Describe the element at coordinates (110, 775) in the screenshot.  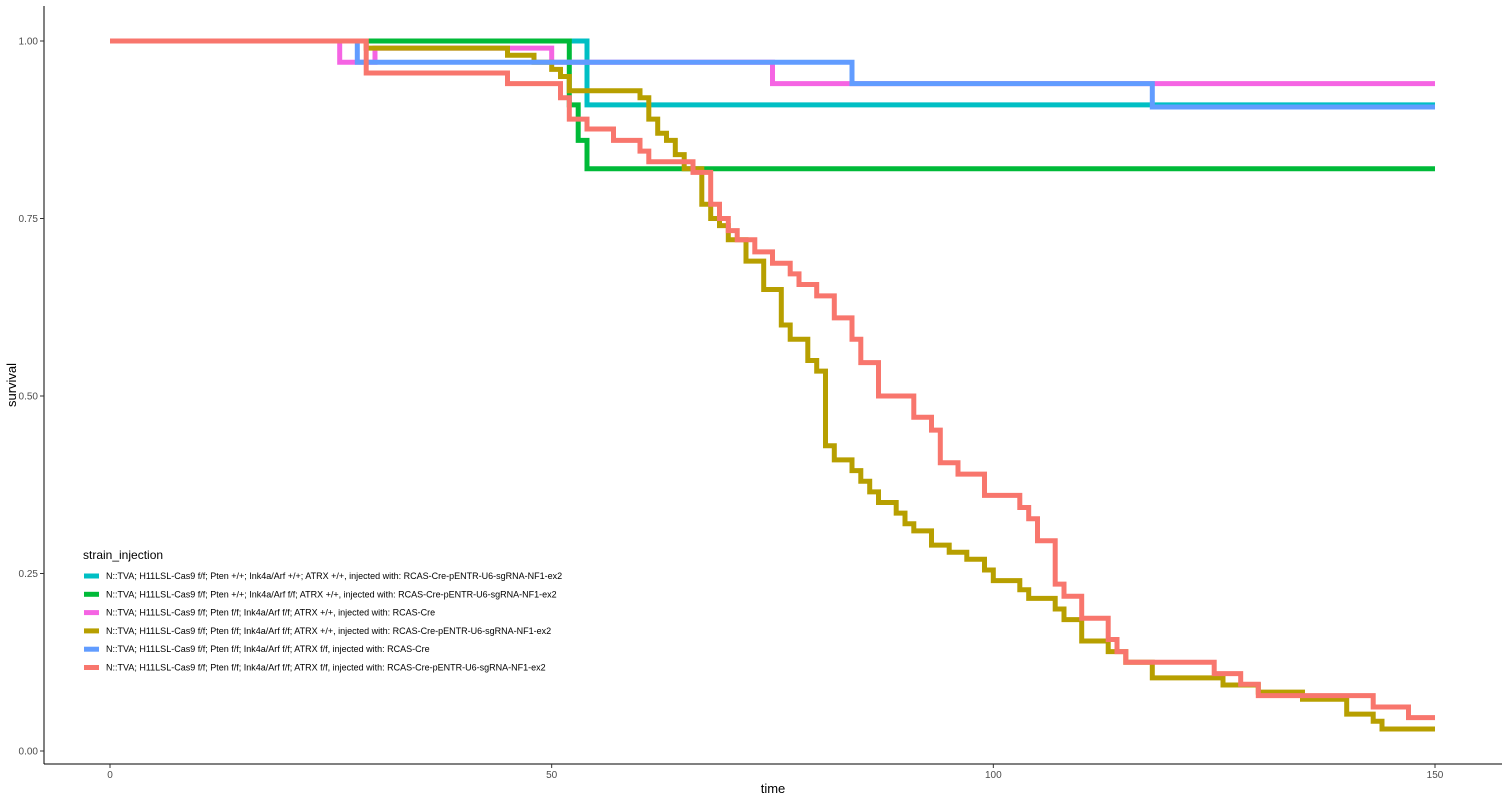
I see `x-tick-label: 0` at that location.